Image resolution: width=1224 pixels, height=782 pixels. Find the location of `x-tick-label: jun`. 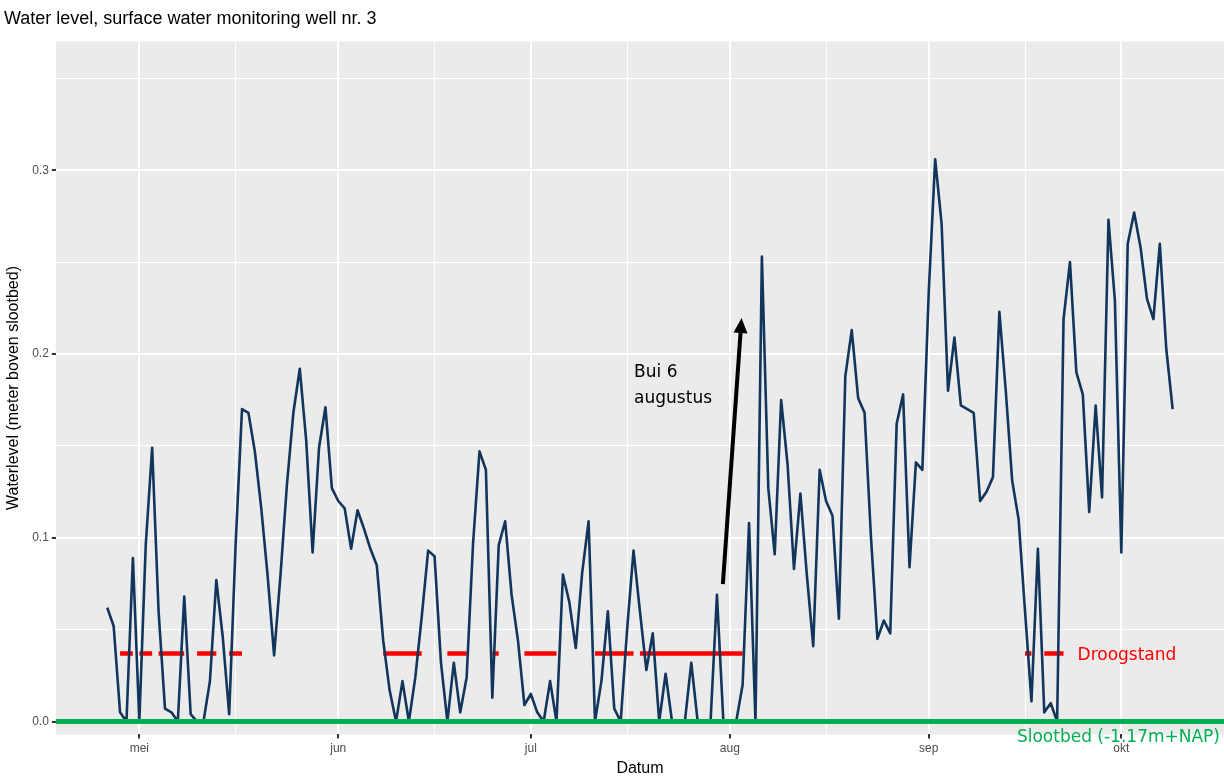

x-tick-label: jun is located at coordinates (338, 747).